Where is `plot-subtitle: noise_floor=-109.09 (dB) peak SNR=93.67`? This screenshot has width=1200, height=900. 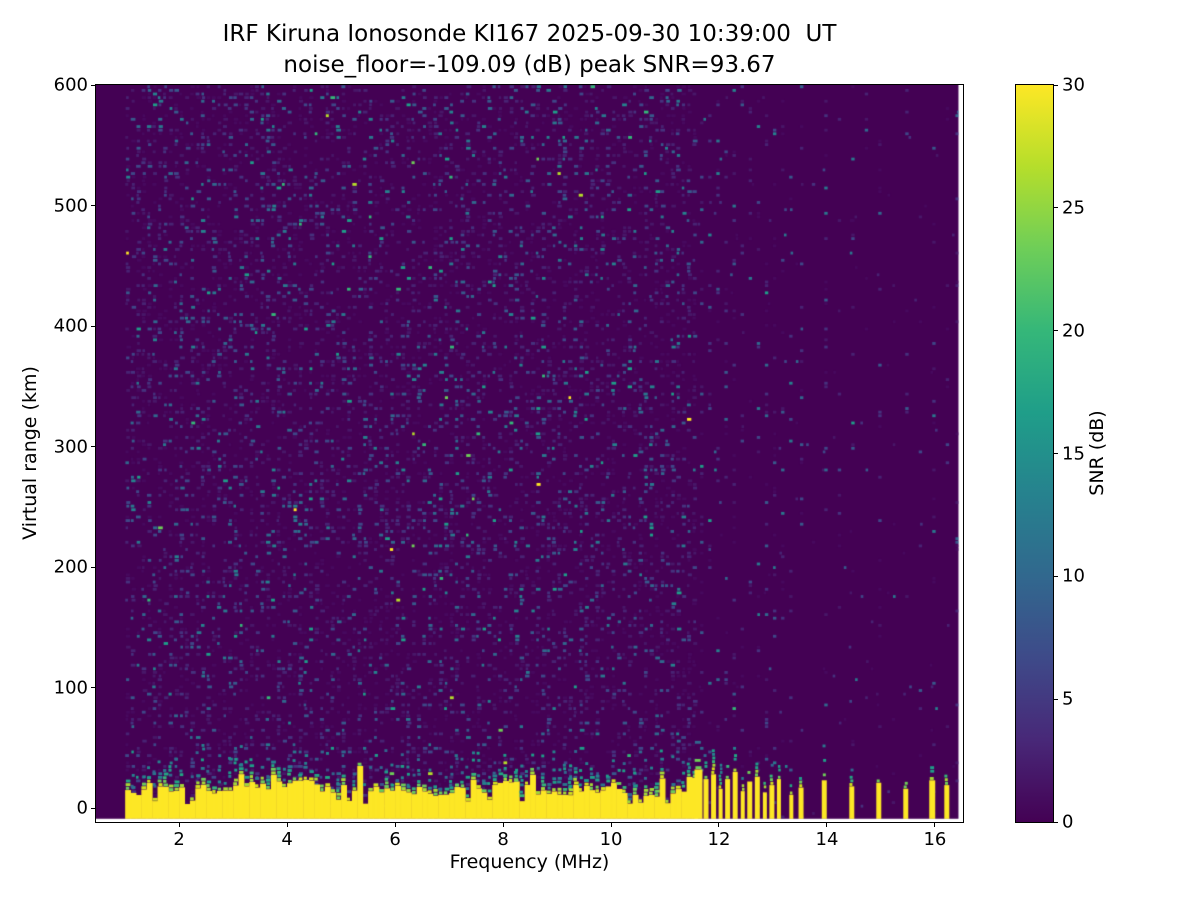 plot-subtitle: noise_floor=-109.09 (dB) peak SNR=93.67 is located at coordinates (529, 65).